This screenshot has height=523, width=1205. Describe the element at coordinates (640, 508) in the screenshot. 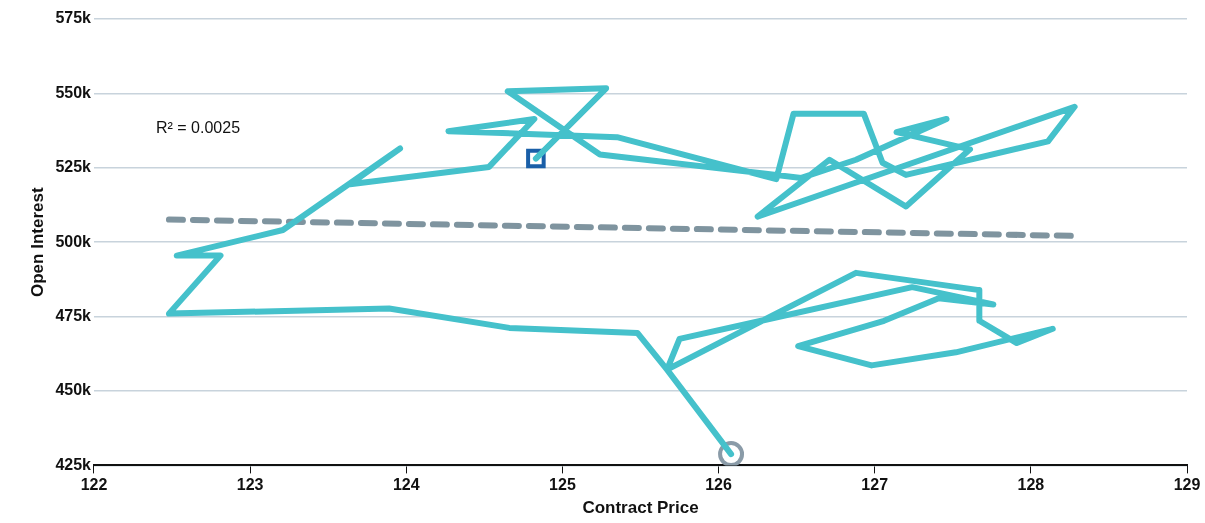

I see `x-axis-title: Contract Price` at that location.